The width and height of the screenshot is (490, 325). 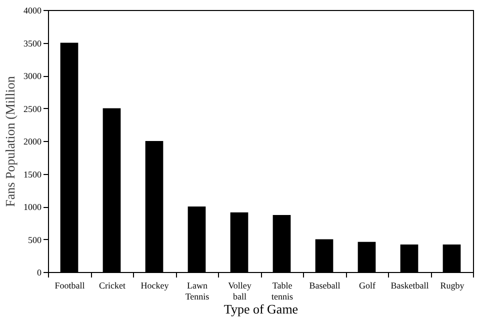 I want to click on y-tick-label: 0, so click(x=39, y=273).